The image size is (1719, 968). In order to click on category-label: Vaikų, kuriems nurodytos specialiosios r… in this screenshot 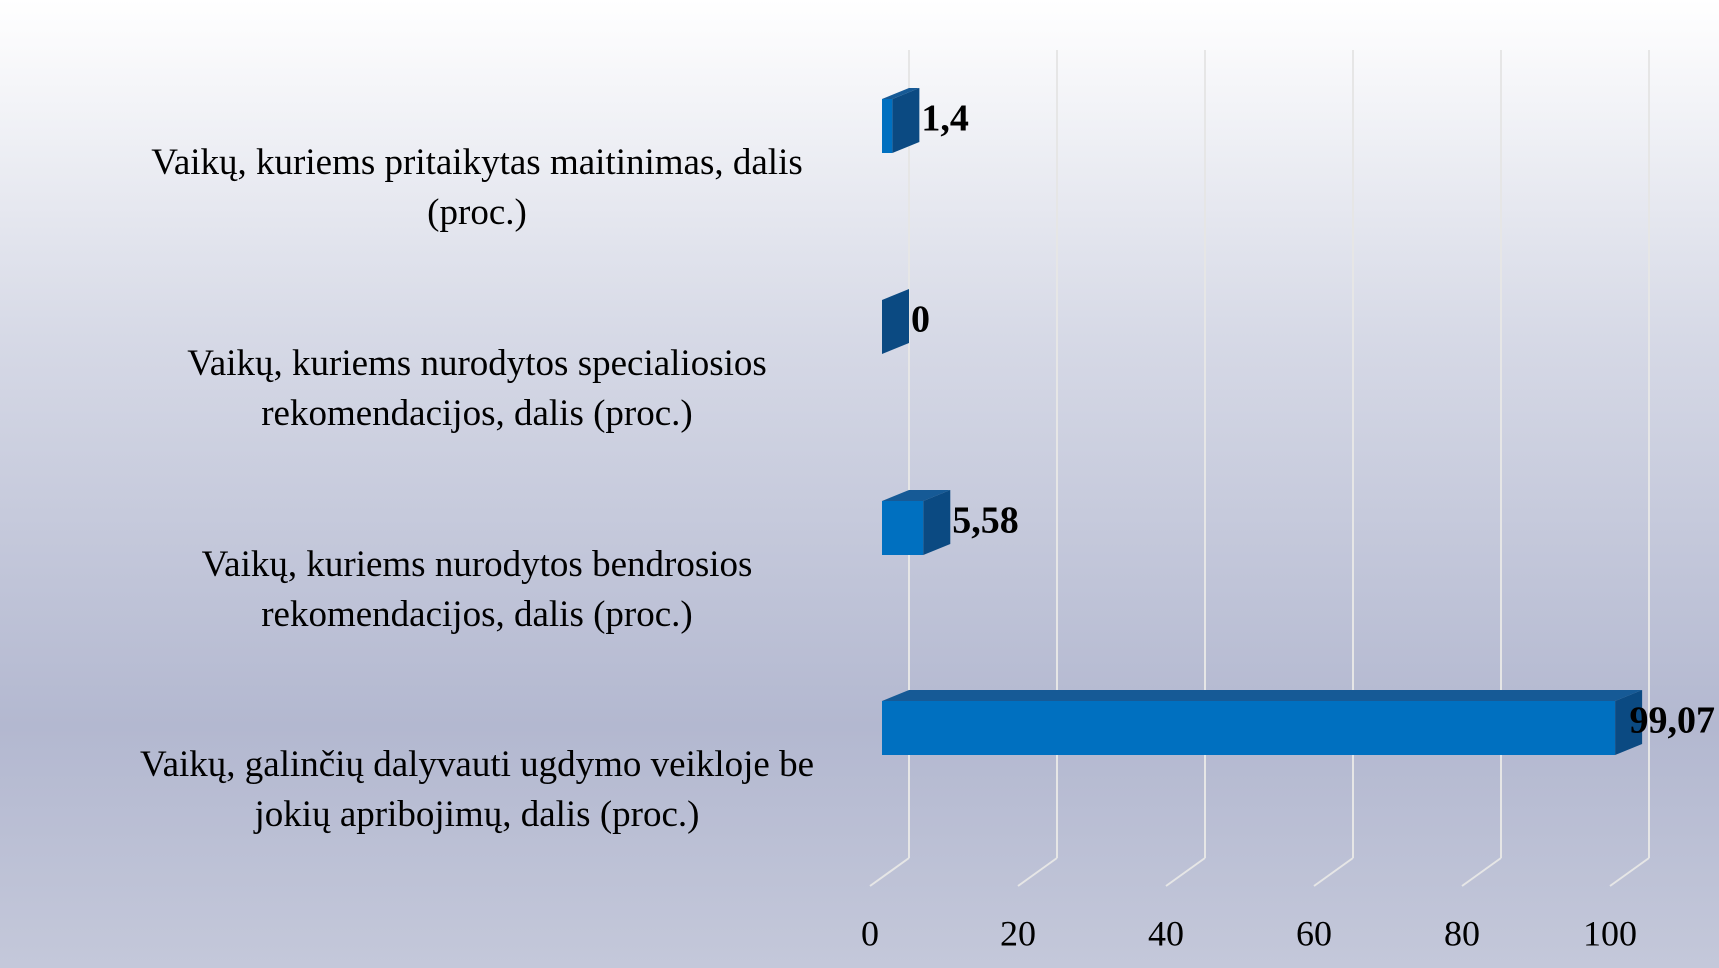, I will do `click(477, 388)`.